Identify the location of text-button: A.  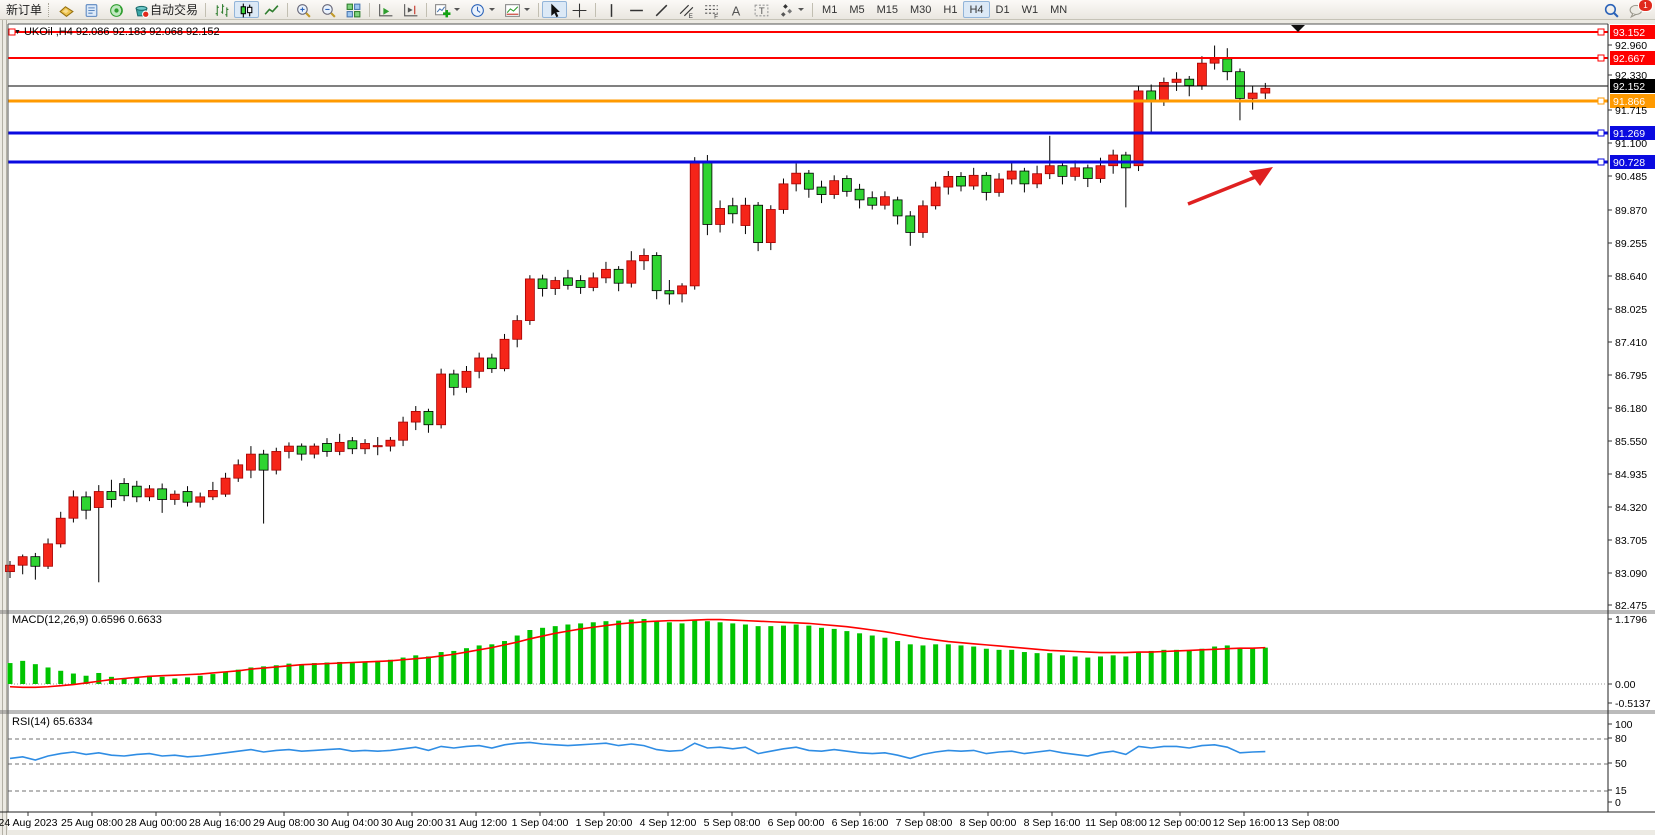
(736, 9).